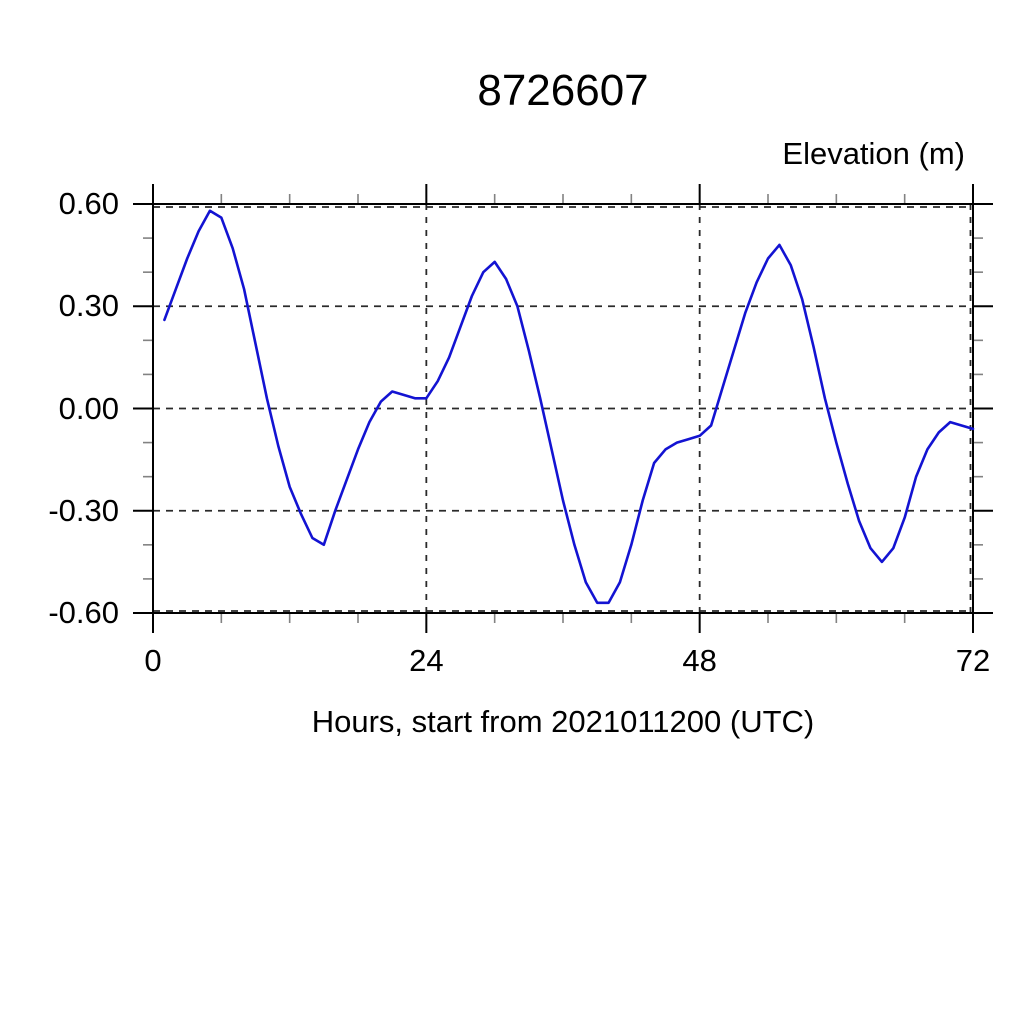 This screenshot has width=1024, height=1024. I want to click on y-axis-title: Elevation (m), so click(873, 153).